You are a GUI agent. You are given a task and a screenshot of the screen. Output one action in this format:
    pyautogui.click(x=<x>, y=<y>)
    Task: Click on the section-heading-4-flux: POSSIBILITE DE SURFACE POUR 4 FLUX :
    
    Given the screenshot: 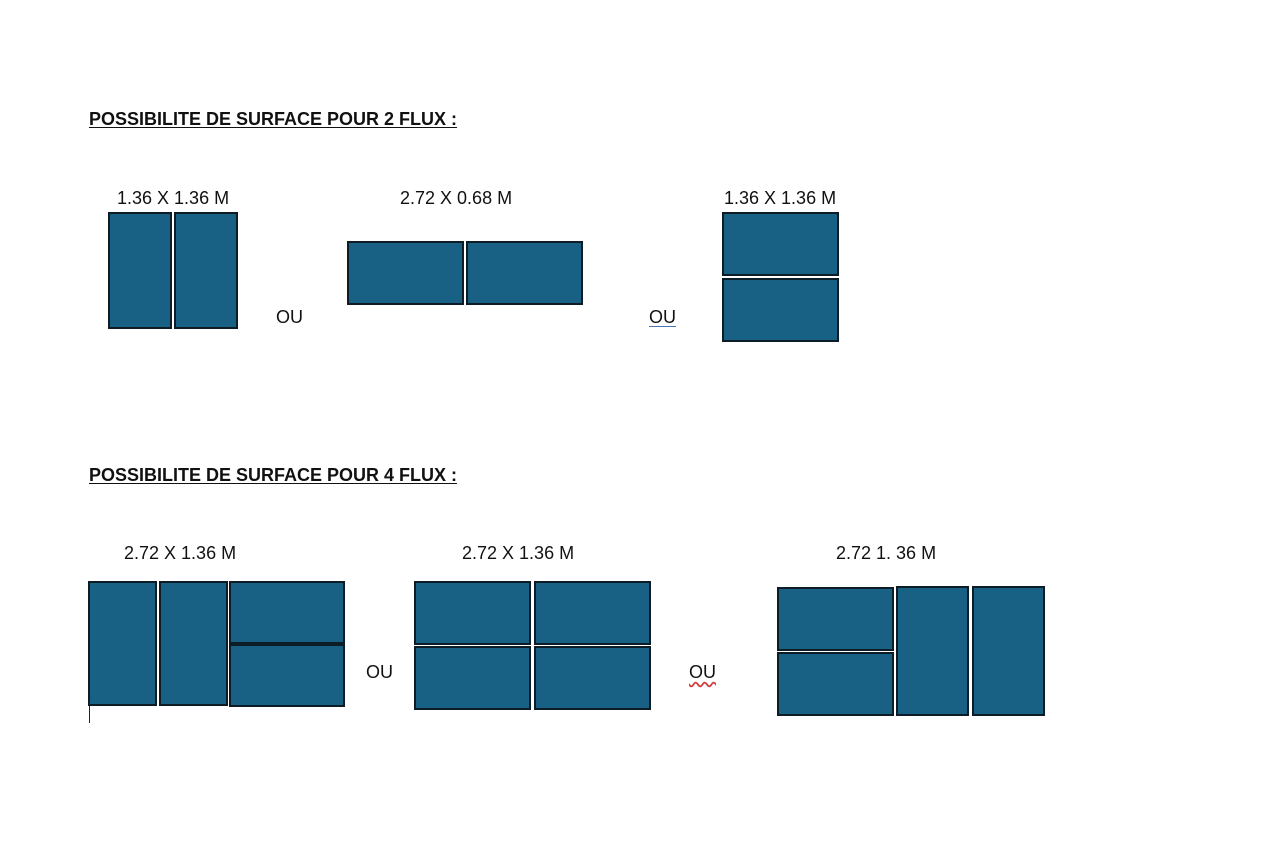 What is the action you would take?
    pyautogui.click(x=273, y=475)
    